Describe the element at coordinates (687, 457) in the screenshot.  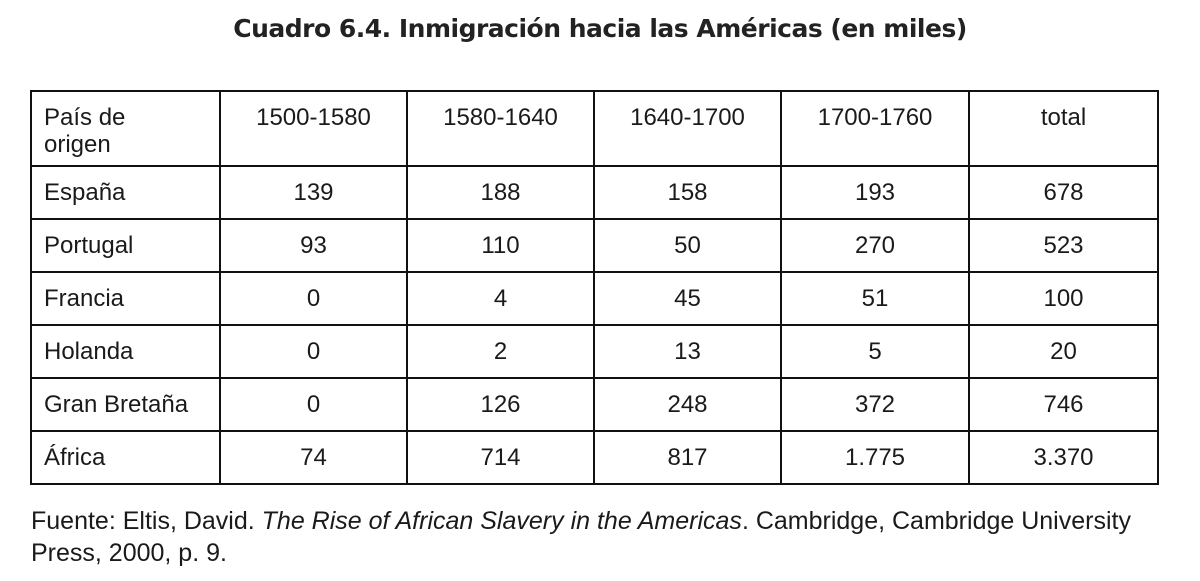
I see `table-cell: 817` at that location.